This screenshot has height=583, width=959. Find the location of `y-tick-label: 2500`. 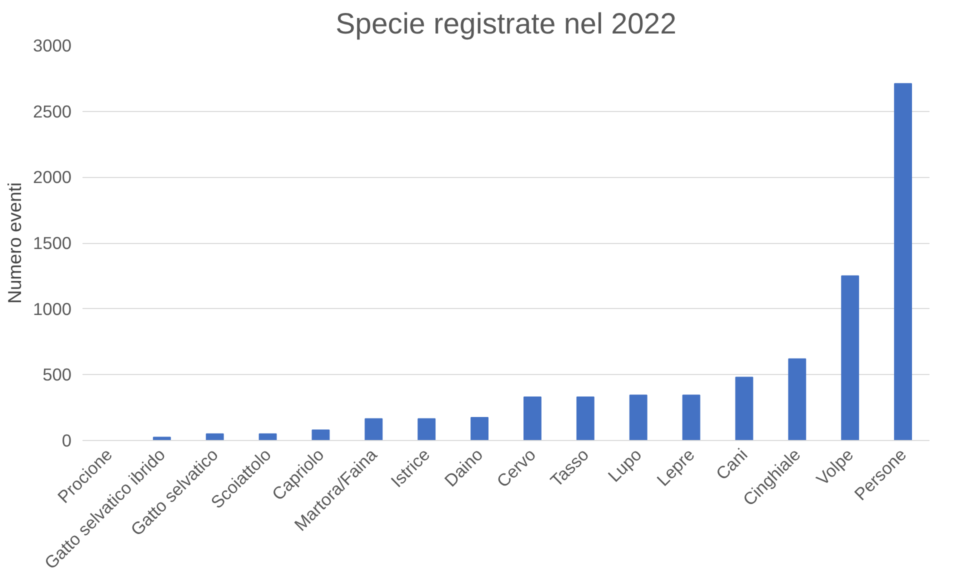

y-tick-label: 2500 is located at coordinates (52, 111).